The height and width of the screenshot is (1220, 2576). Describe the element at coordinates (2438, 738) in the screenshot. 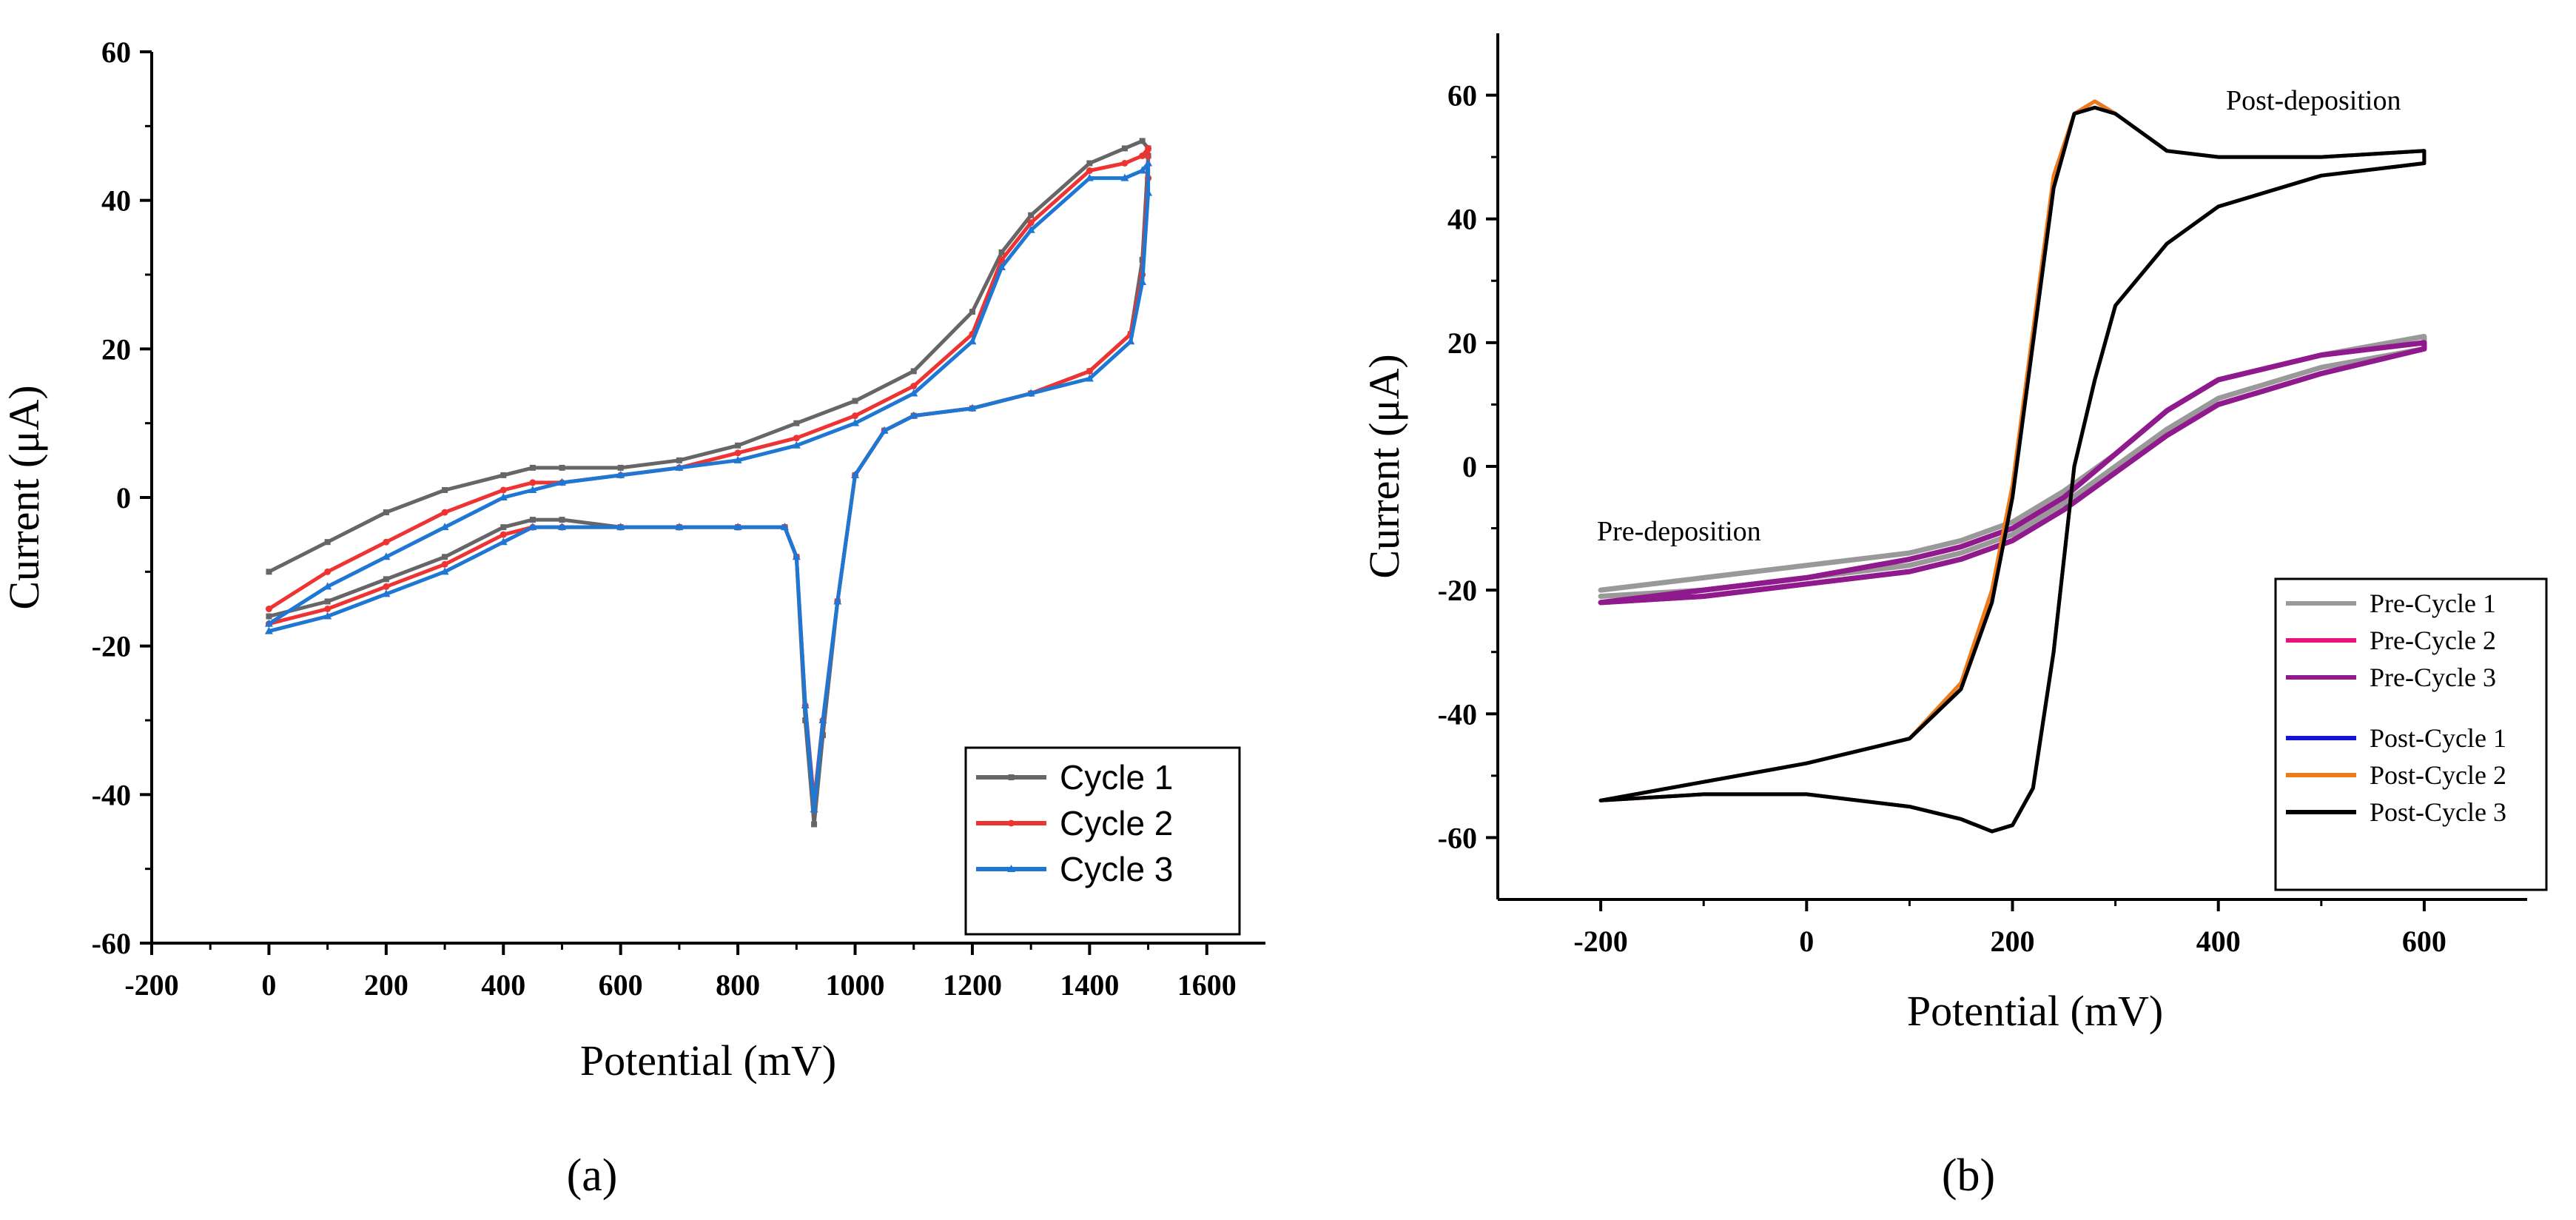

I see `legend-label-post-cycle-1: Post-Cycle 1` at that location.